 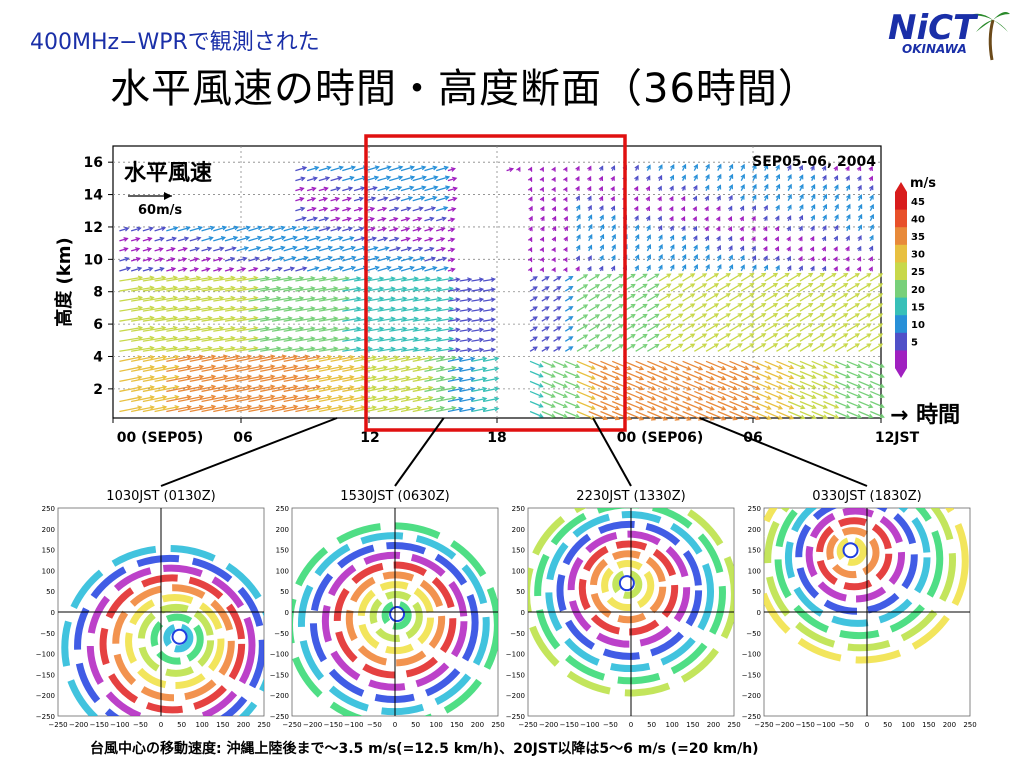 I want to click on radar-x-tick: −100, so click(x=119, y=725).